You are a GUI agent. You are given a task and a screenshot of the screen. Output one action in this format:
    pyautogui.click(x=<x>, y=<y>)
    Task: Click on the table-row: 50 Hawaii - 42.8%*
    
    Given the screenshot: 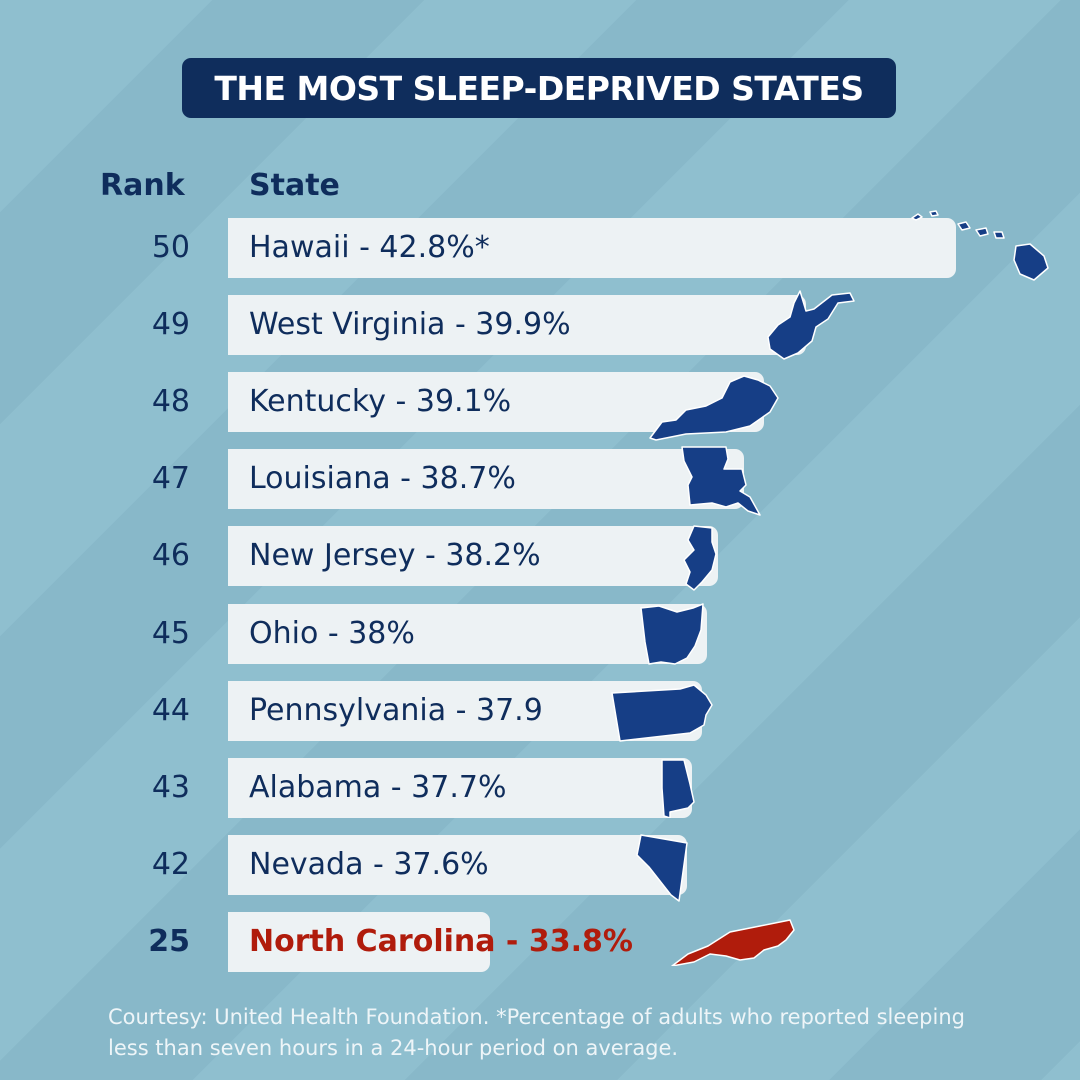 What is the action you would take?
    pyautogui.click(x=540, y=245)
    